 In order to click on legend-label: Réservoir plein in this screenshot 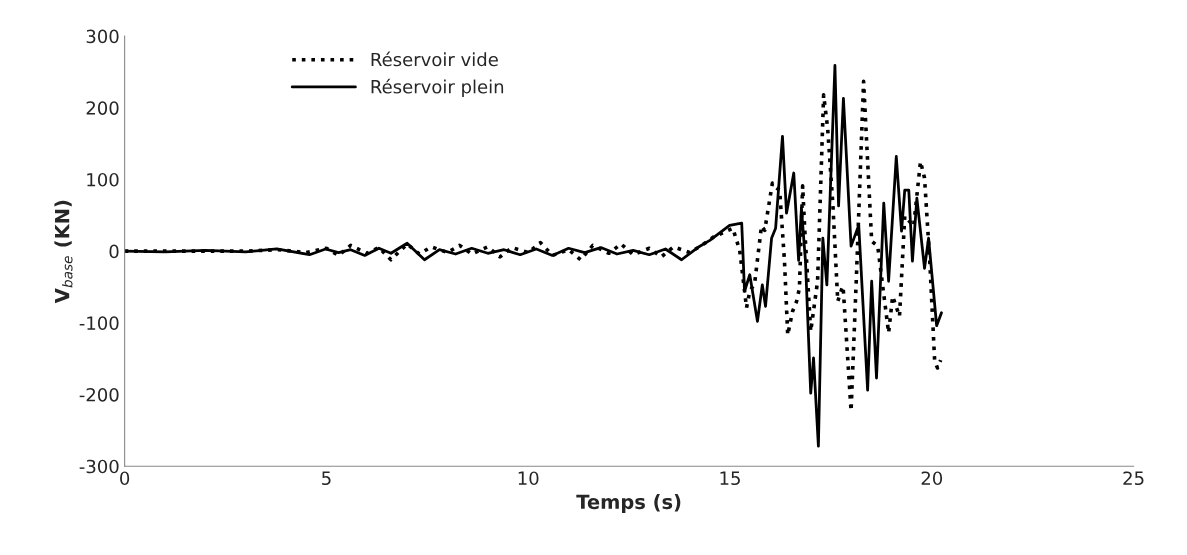, I will do `click(437, 88)`.